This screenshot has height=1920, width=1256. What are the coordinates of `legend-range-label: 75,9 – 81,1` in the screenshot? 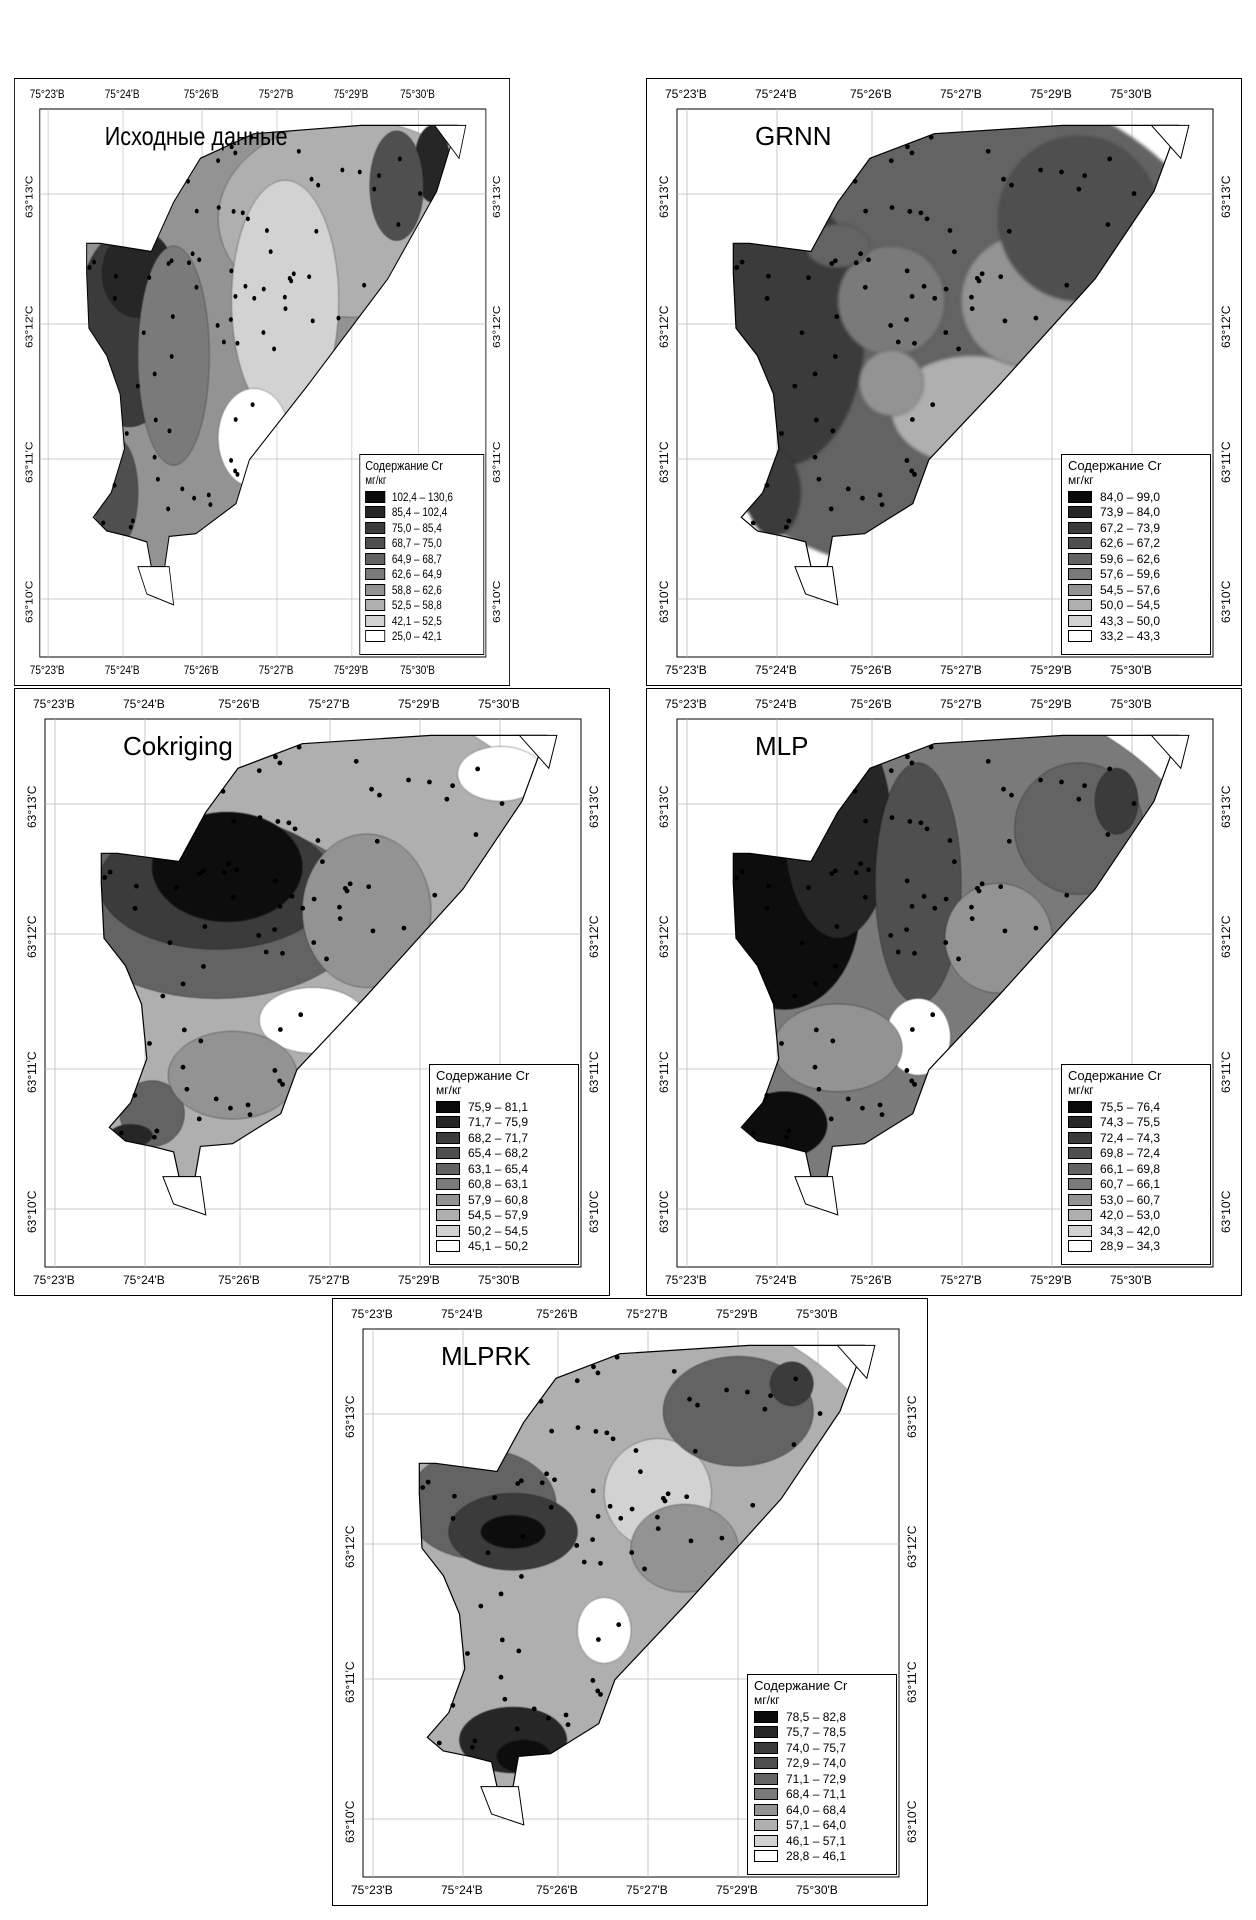 It's located at (498, 1106).